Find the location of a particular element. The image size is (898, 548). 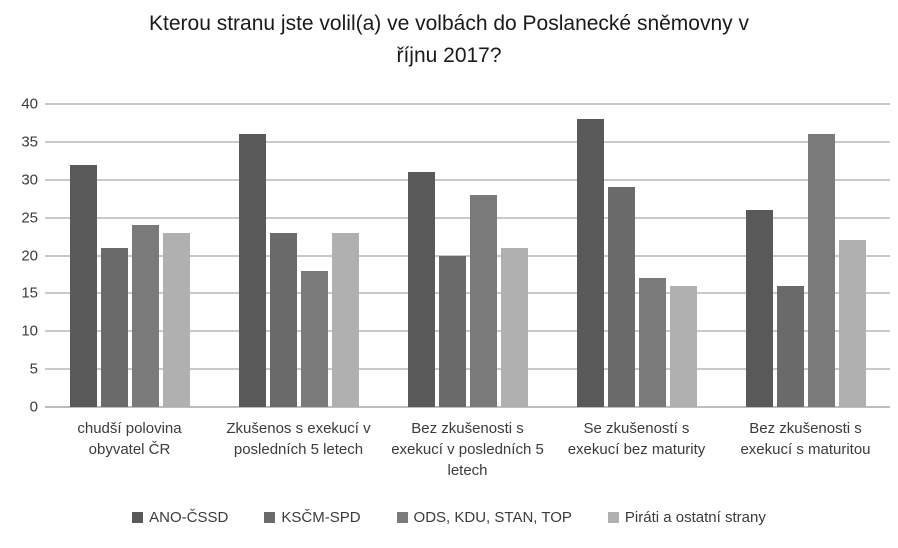

y-tick-label-30: 30 is located at coordinates (29, 180).